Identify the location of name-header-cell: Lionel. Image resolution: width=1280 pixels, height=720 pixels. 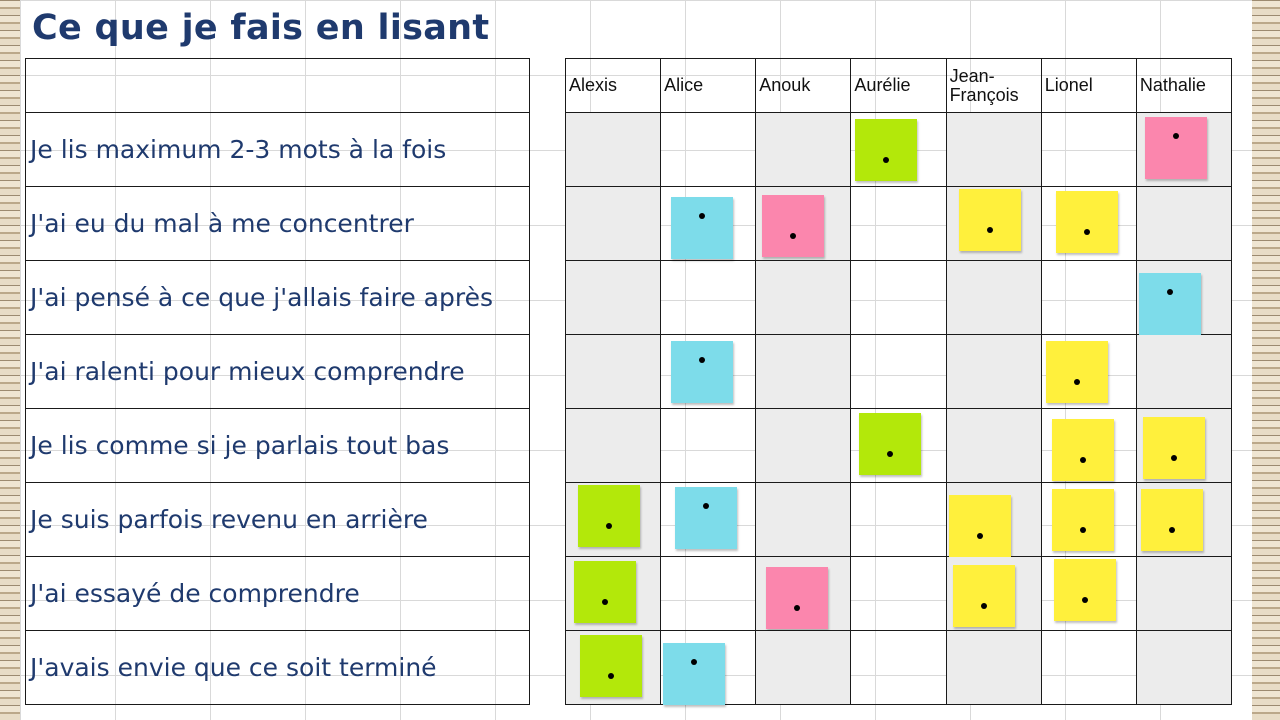
(1088, 85).